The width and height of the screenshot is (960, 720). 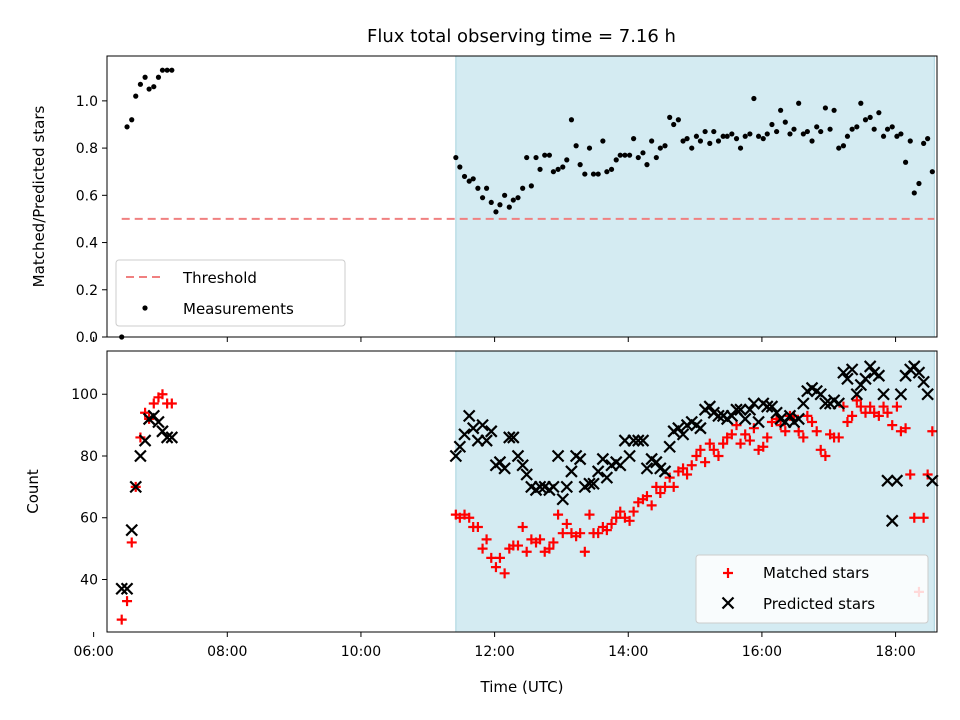 I want to click on legend: Matched stars Predicted stars, so click(x=812, y=589).